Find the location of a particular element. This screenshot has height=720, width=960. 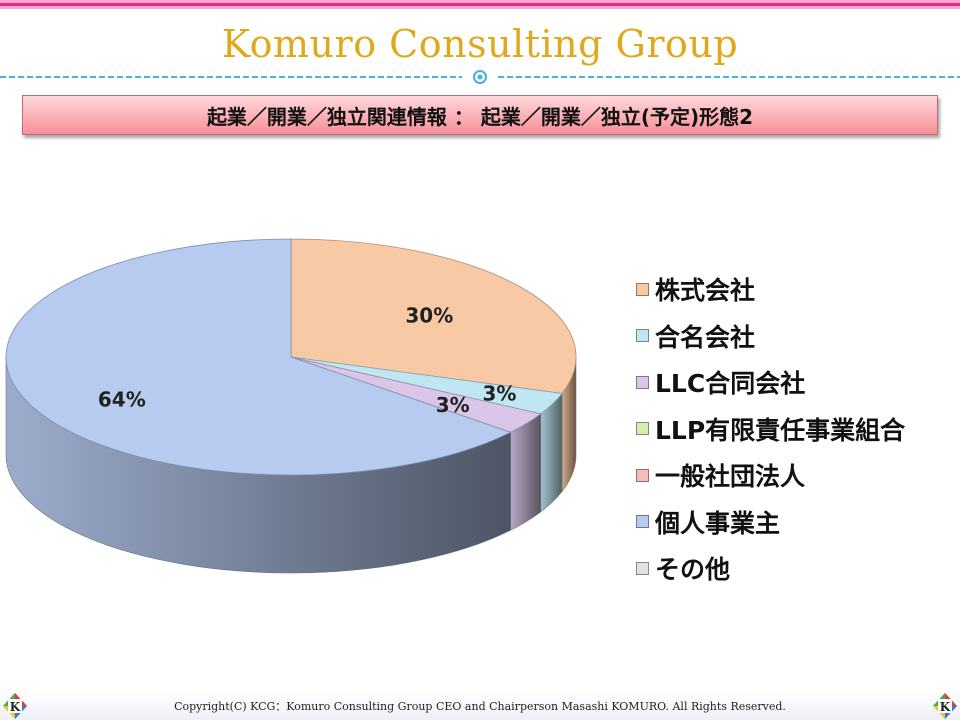

top-stripes is located at coordinates (480, 6).